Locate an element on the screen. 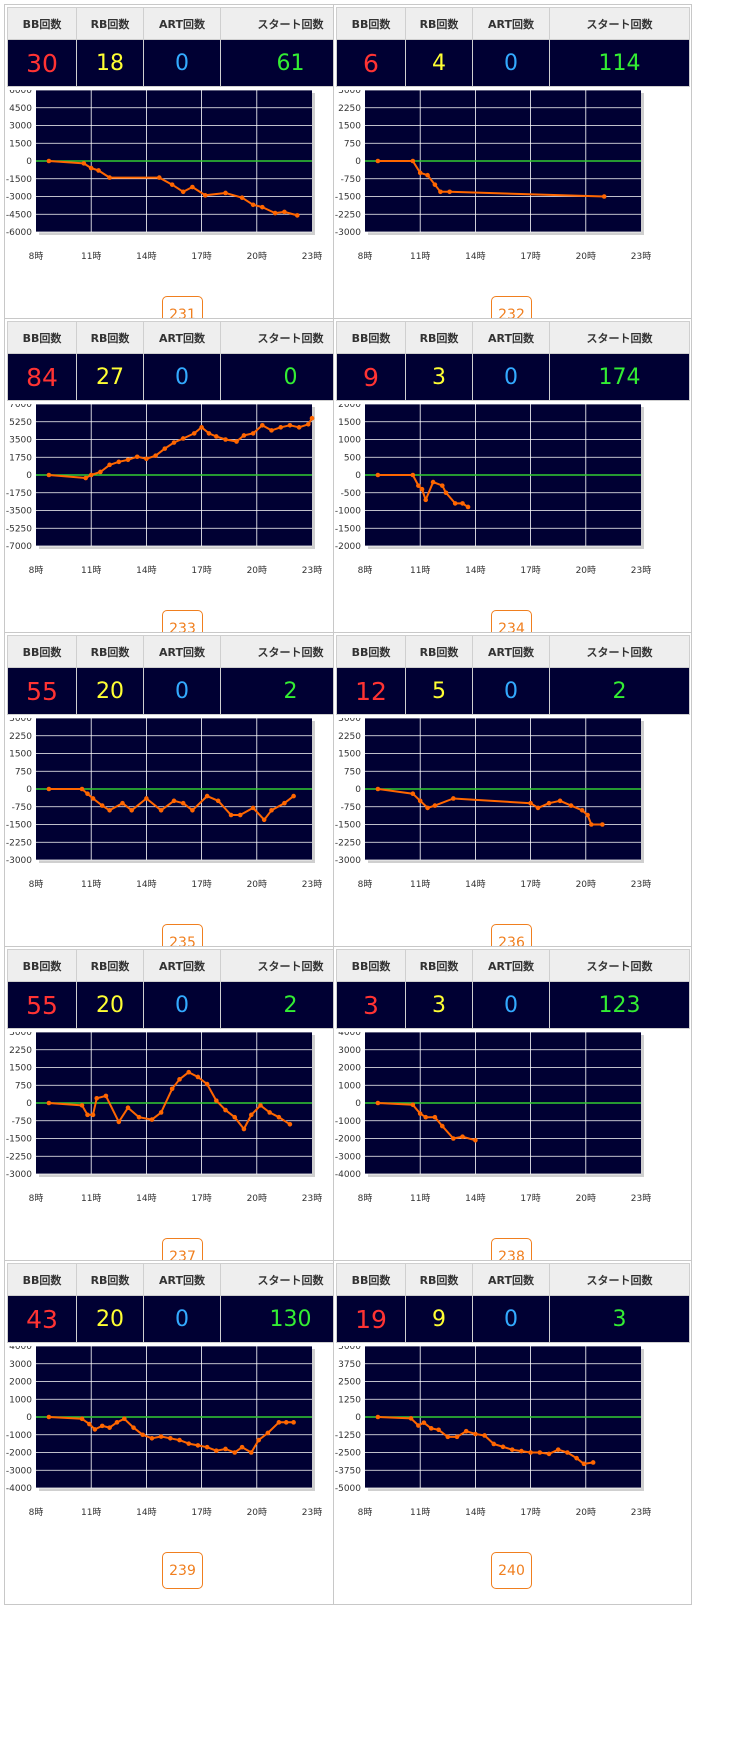 The height and width of the screenshot is (1763, 738). y-tick-label: -4000 is located at coordinates (348, 1175).